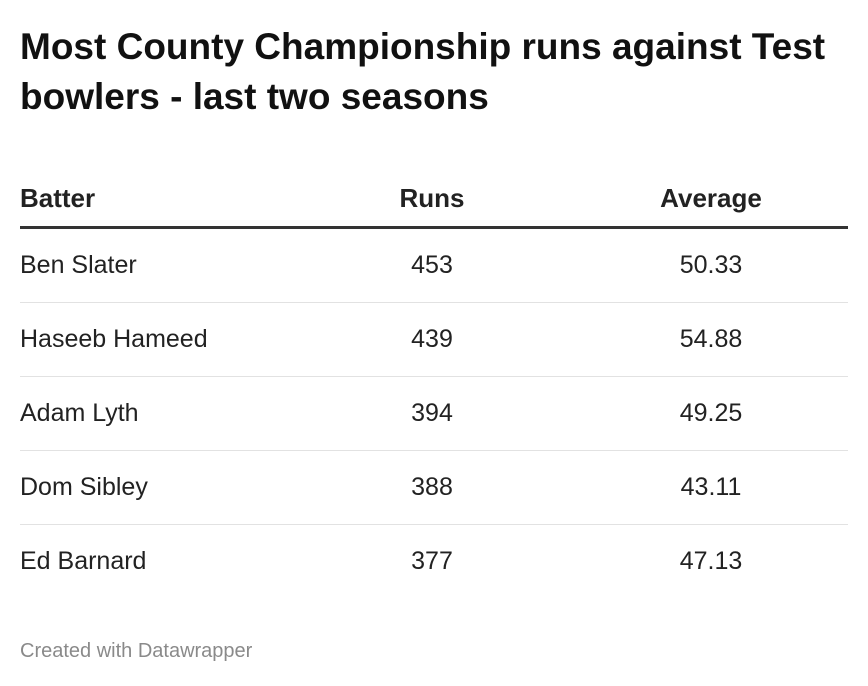 The width and height of the screenshot is (868, 686). I want to click on cell-batter: Dom Sibley, so click(155, 487).